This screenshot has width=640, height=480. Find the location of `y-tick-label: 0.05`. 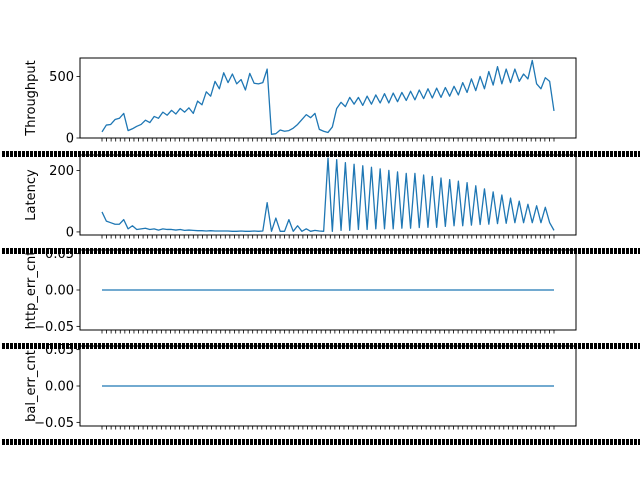

y-tick-label: 0.05 is located at coordinates (59, 350).